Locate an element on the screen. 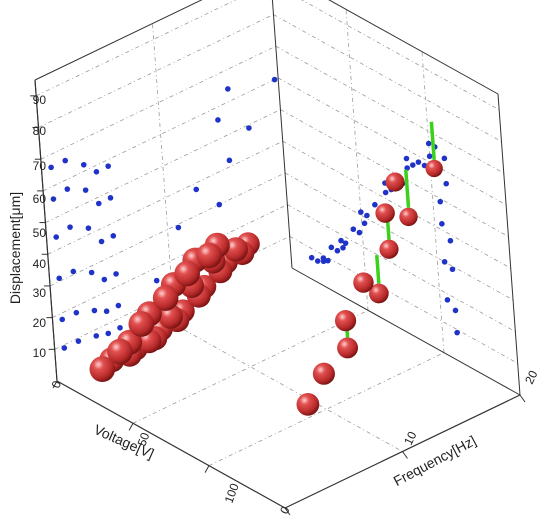 This screenshot has height=521, width=550. y-tick-label: 10 is located at coordinates (410, 438).